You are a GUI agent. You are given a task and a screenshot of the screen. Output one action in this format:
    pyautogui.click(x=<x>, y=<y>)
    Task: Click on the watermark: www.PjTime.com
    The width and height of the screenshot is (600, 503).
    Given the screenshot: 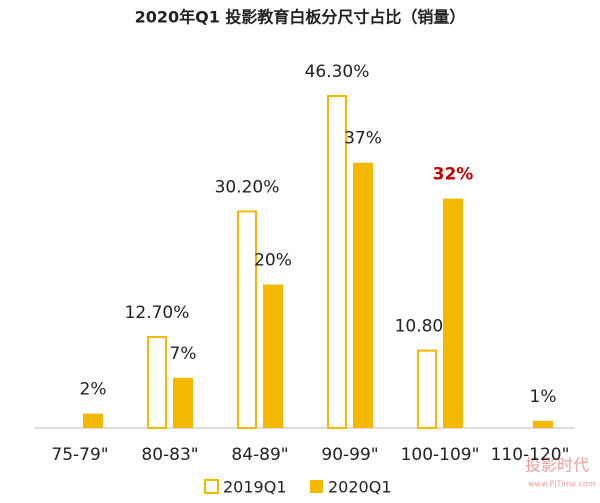 What is the action you would take?
    pyautogui.click(x=562, y=484)
    